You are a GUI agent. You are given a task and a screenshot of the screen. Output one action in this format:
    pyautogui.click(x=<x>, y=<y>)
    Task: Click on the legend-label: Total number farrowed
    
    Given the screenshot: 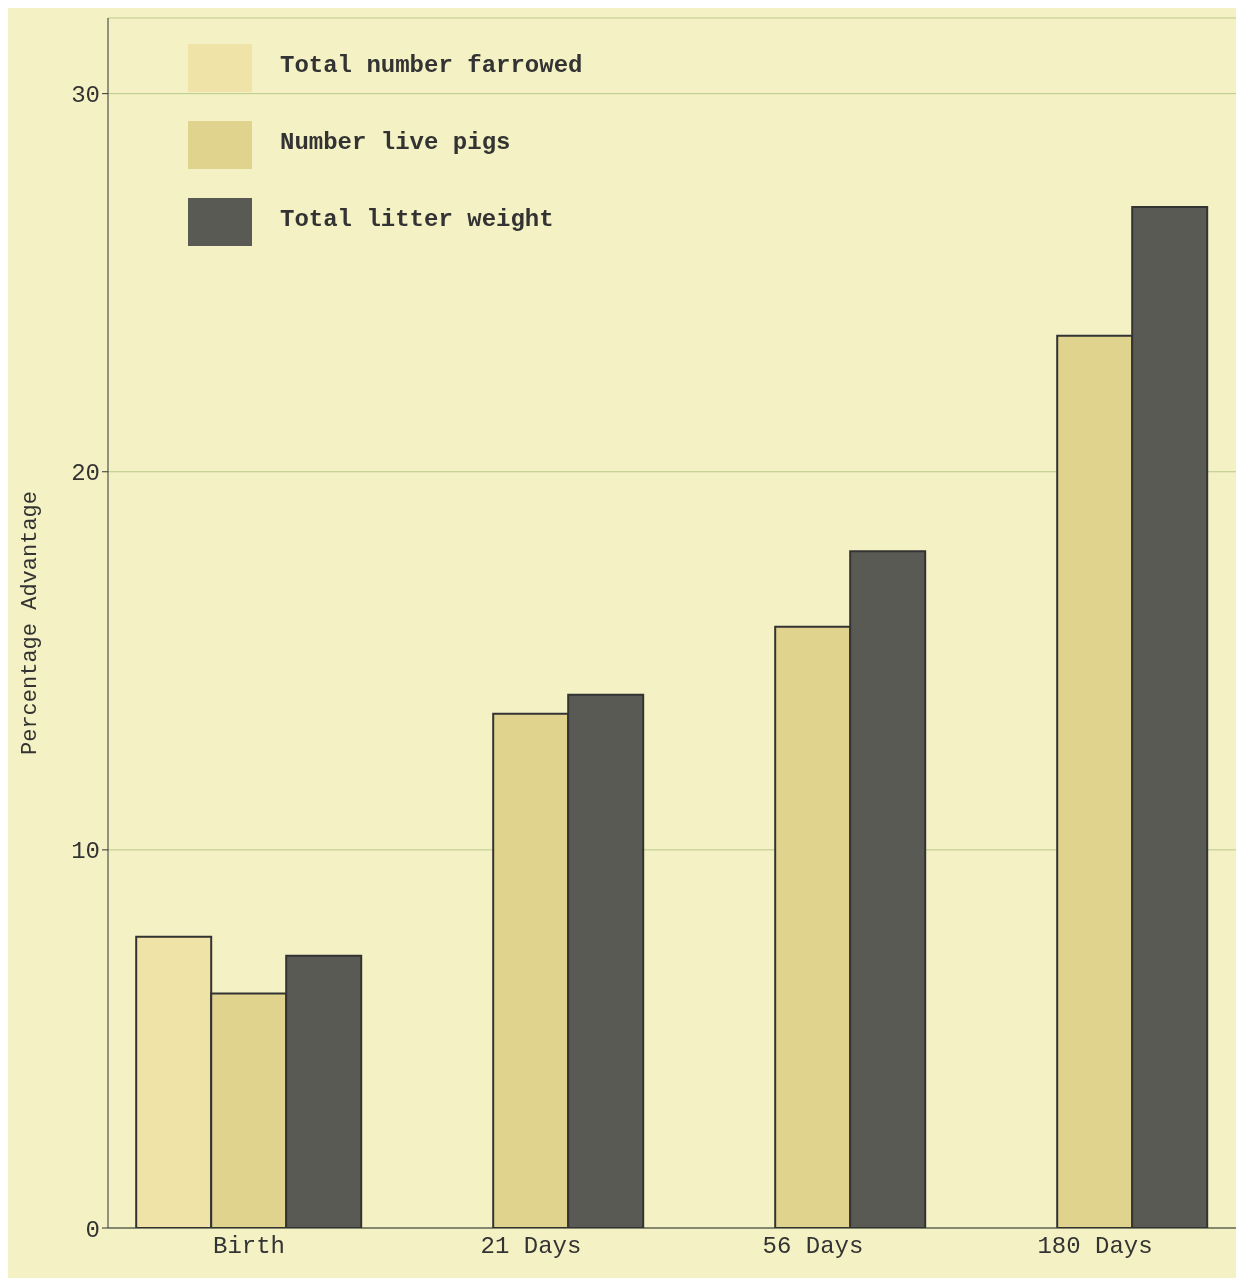 What is the action you would take?
    pyautogui.click(x=431, y=65)
    